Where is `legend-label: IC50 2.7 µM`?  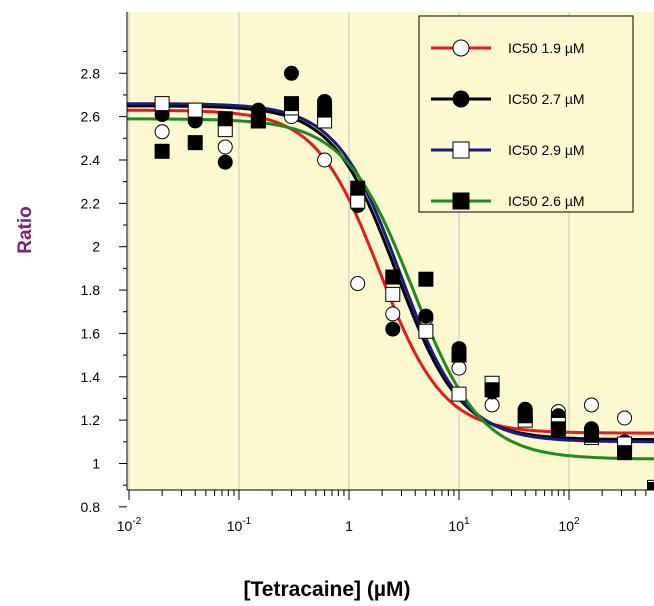
legend-label: IC50 2.7 µM is located at coordinates (546, 99).